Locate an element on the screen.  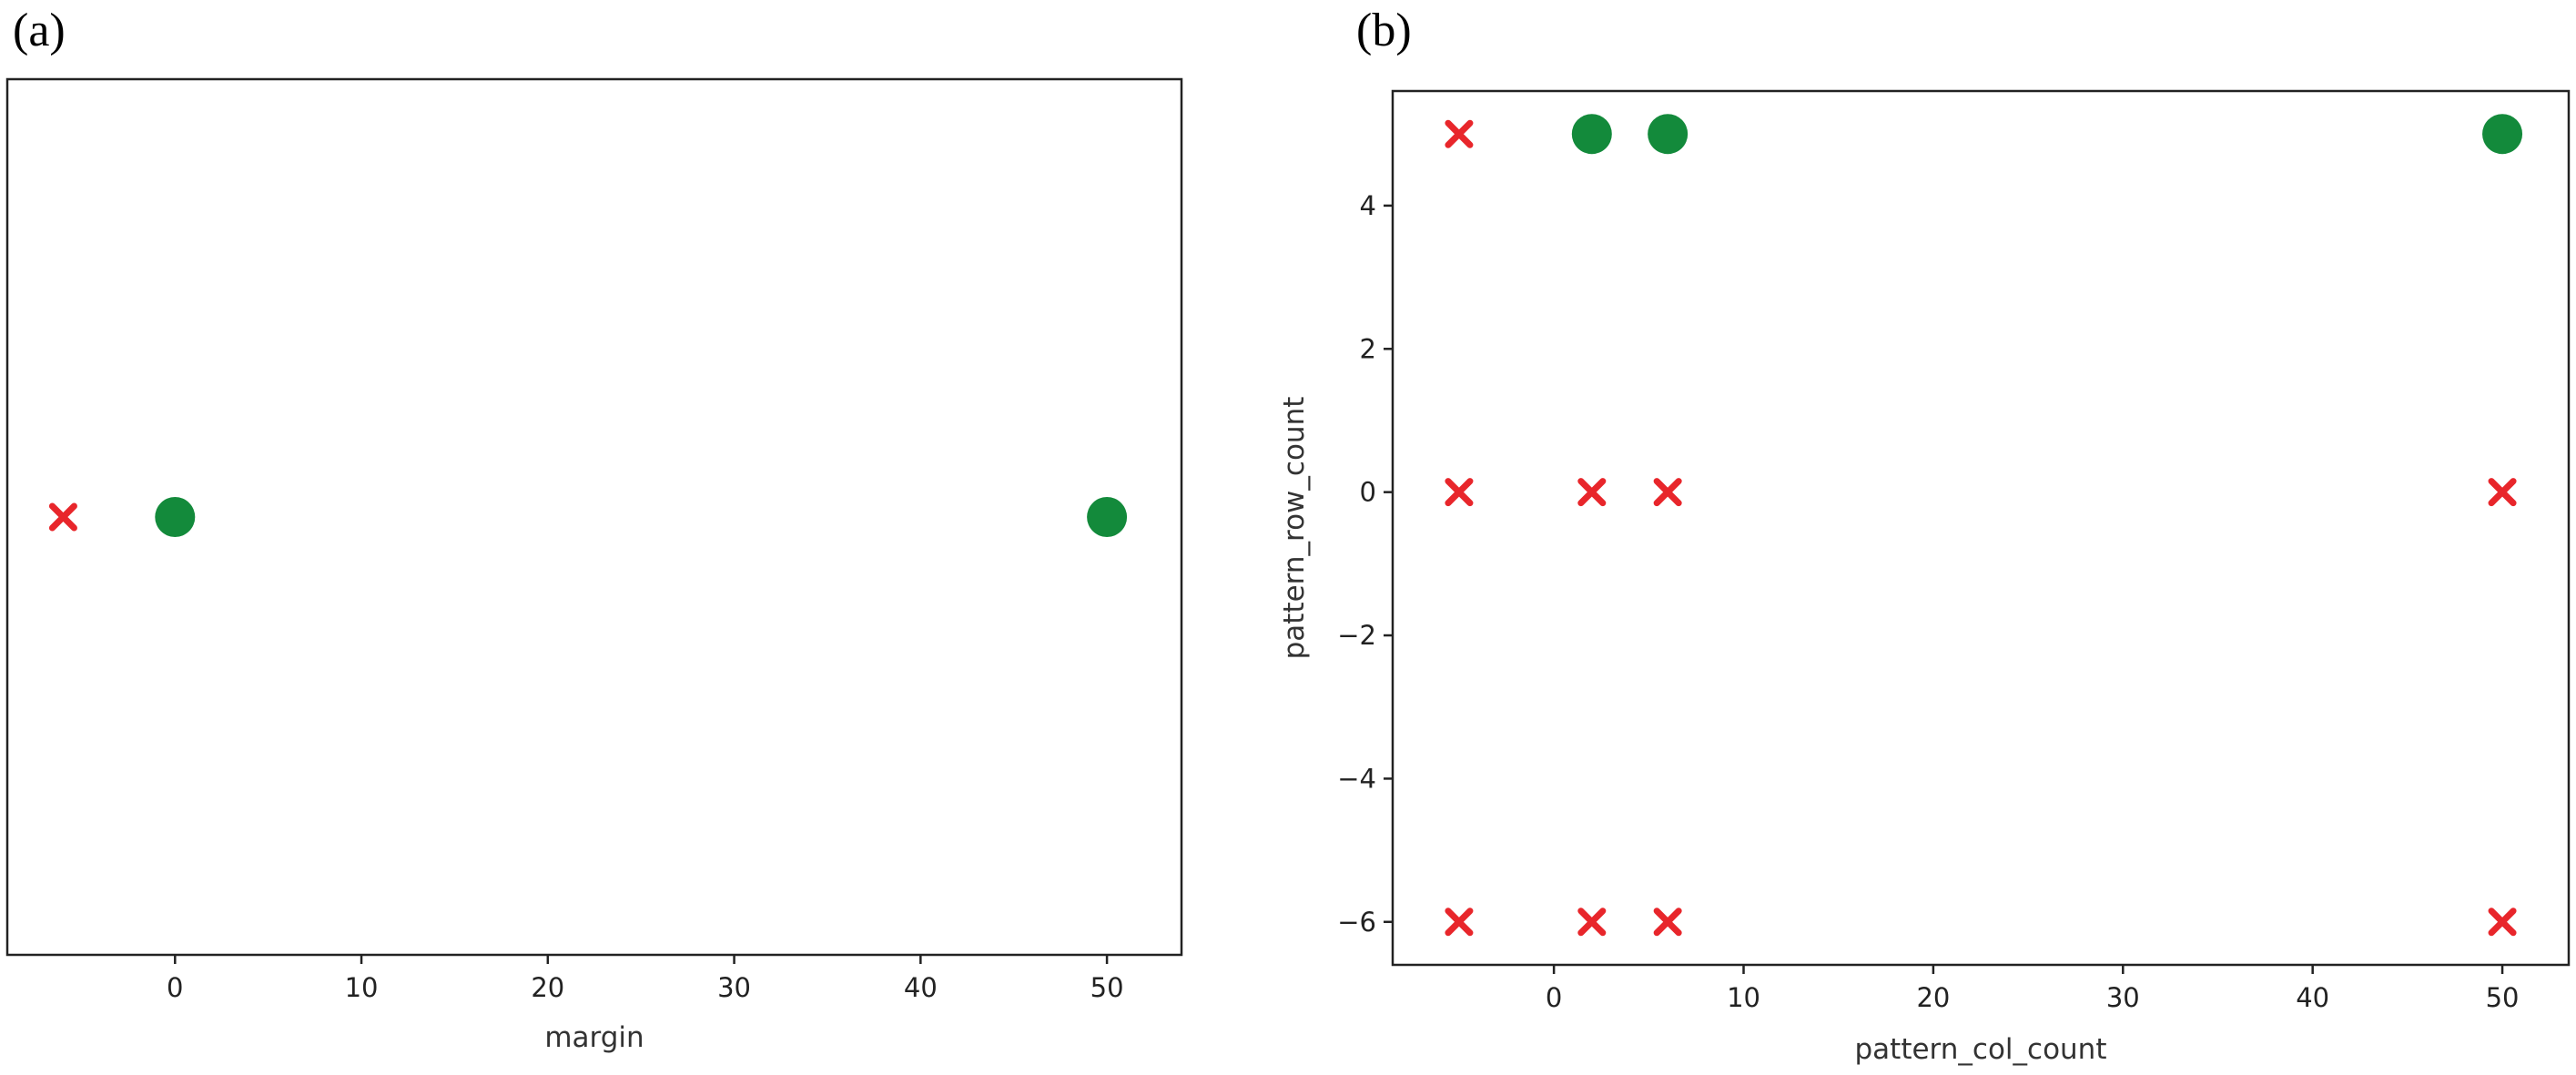
panel-b-y-tick-label-3: 0 is located at coordinates (1368, 493).